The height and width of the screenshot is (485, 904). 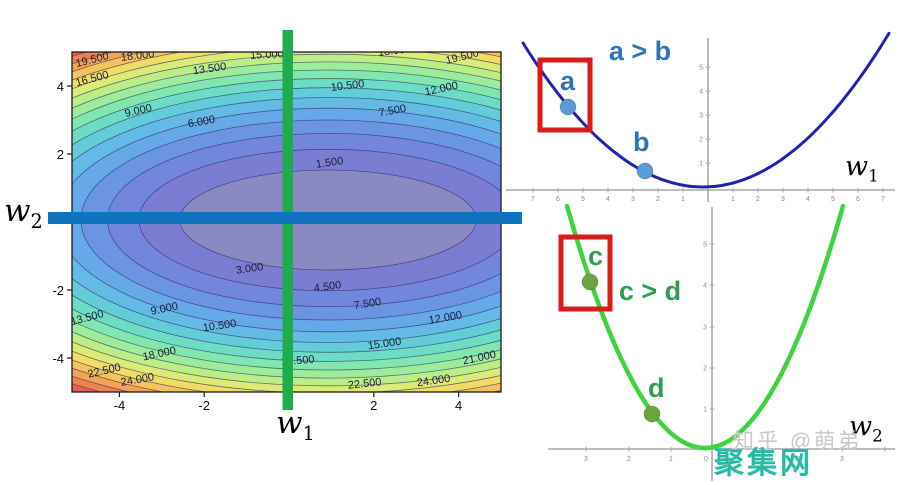 I want to click on contour-label: 18.000, so click(x=394, y=51).